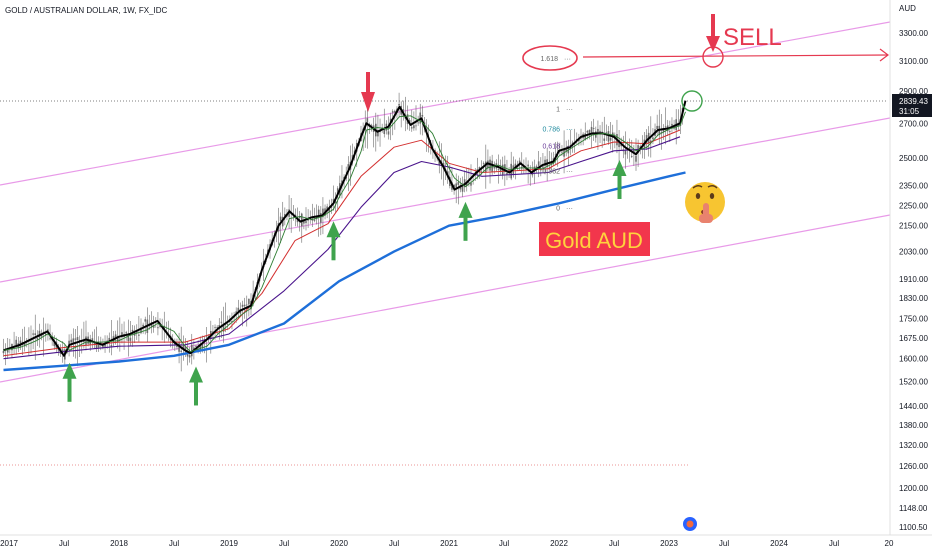  What do you see at coordinates (119, 543) in the screenshot?
I see `time-tick-label: 2018` at bounding box center [119, 543].